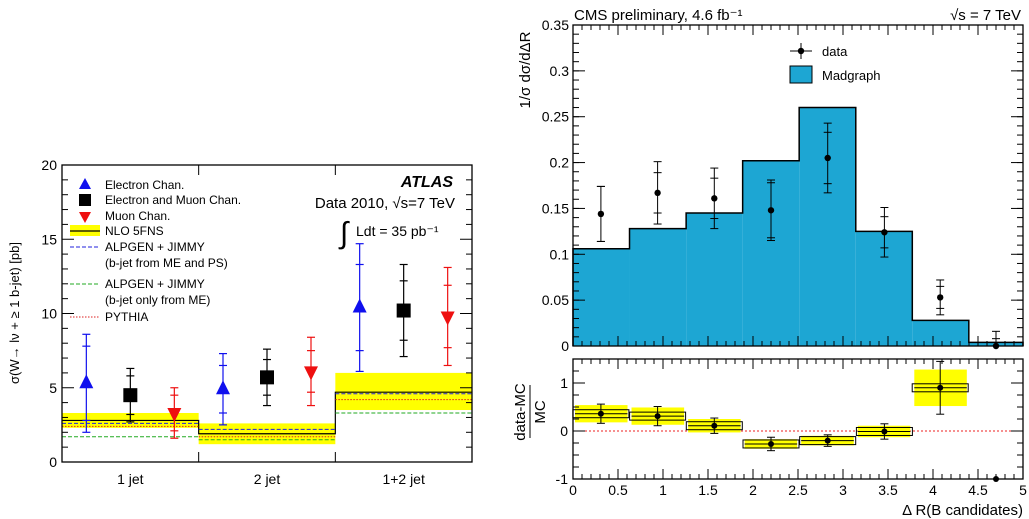  I want to click on cms-y-tick-label: 0.1, so click(560, 254).